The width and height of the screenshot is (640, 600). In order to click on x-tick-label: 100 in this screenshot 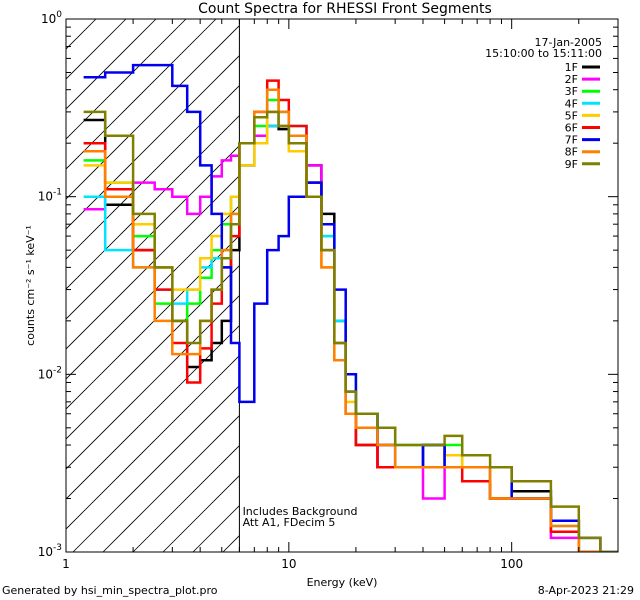, I will do `click(511, 564)`.